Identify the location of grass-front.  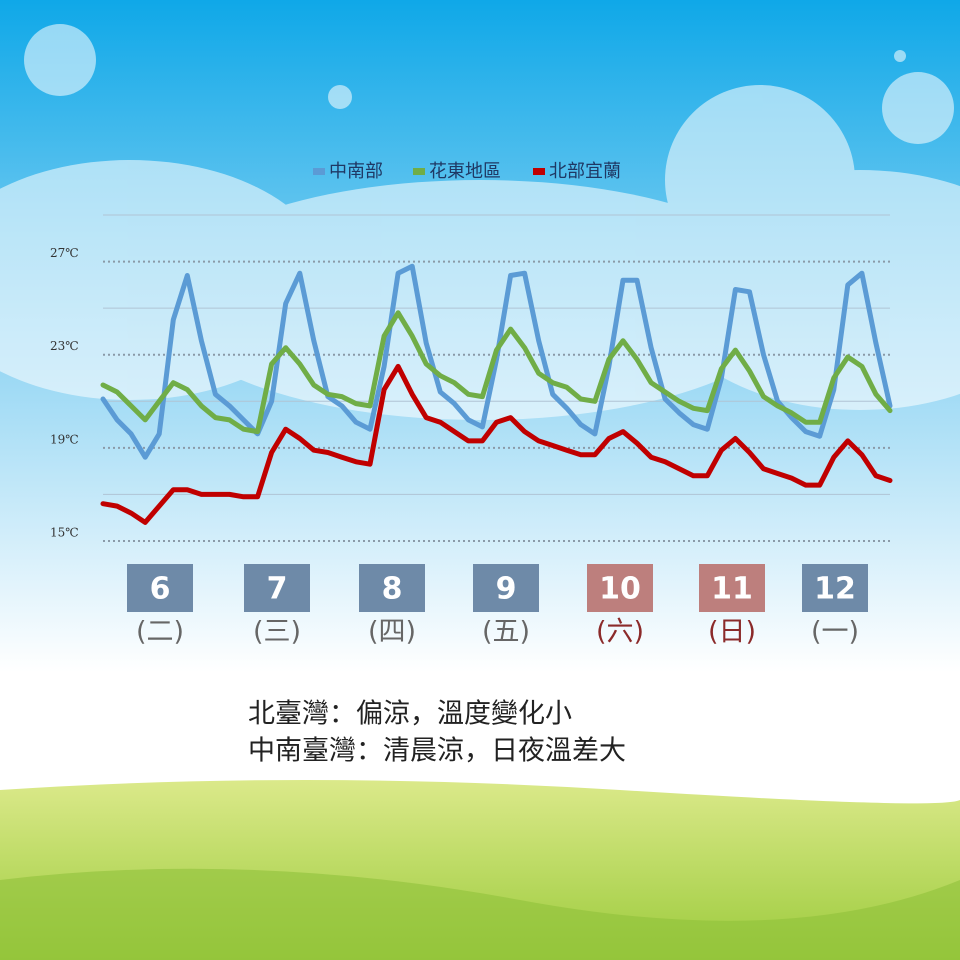
(480, 914).